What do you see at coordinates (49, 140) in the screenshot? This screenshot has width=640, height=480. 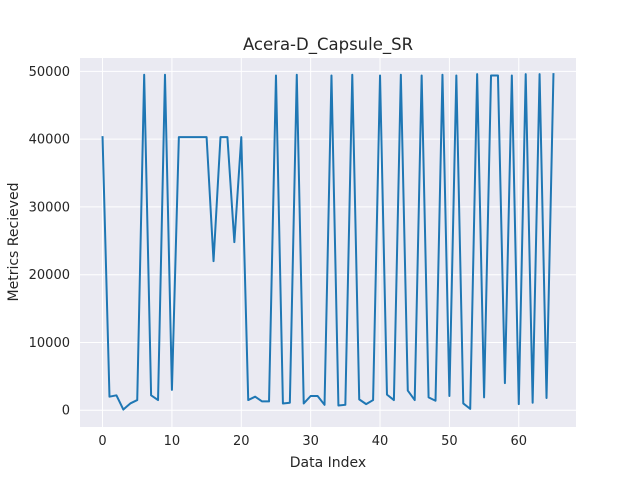 I see `y-tick-label: 40000` at bounding box center [49, 140].